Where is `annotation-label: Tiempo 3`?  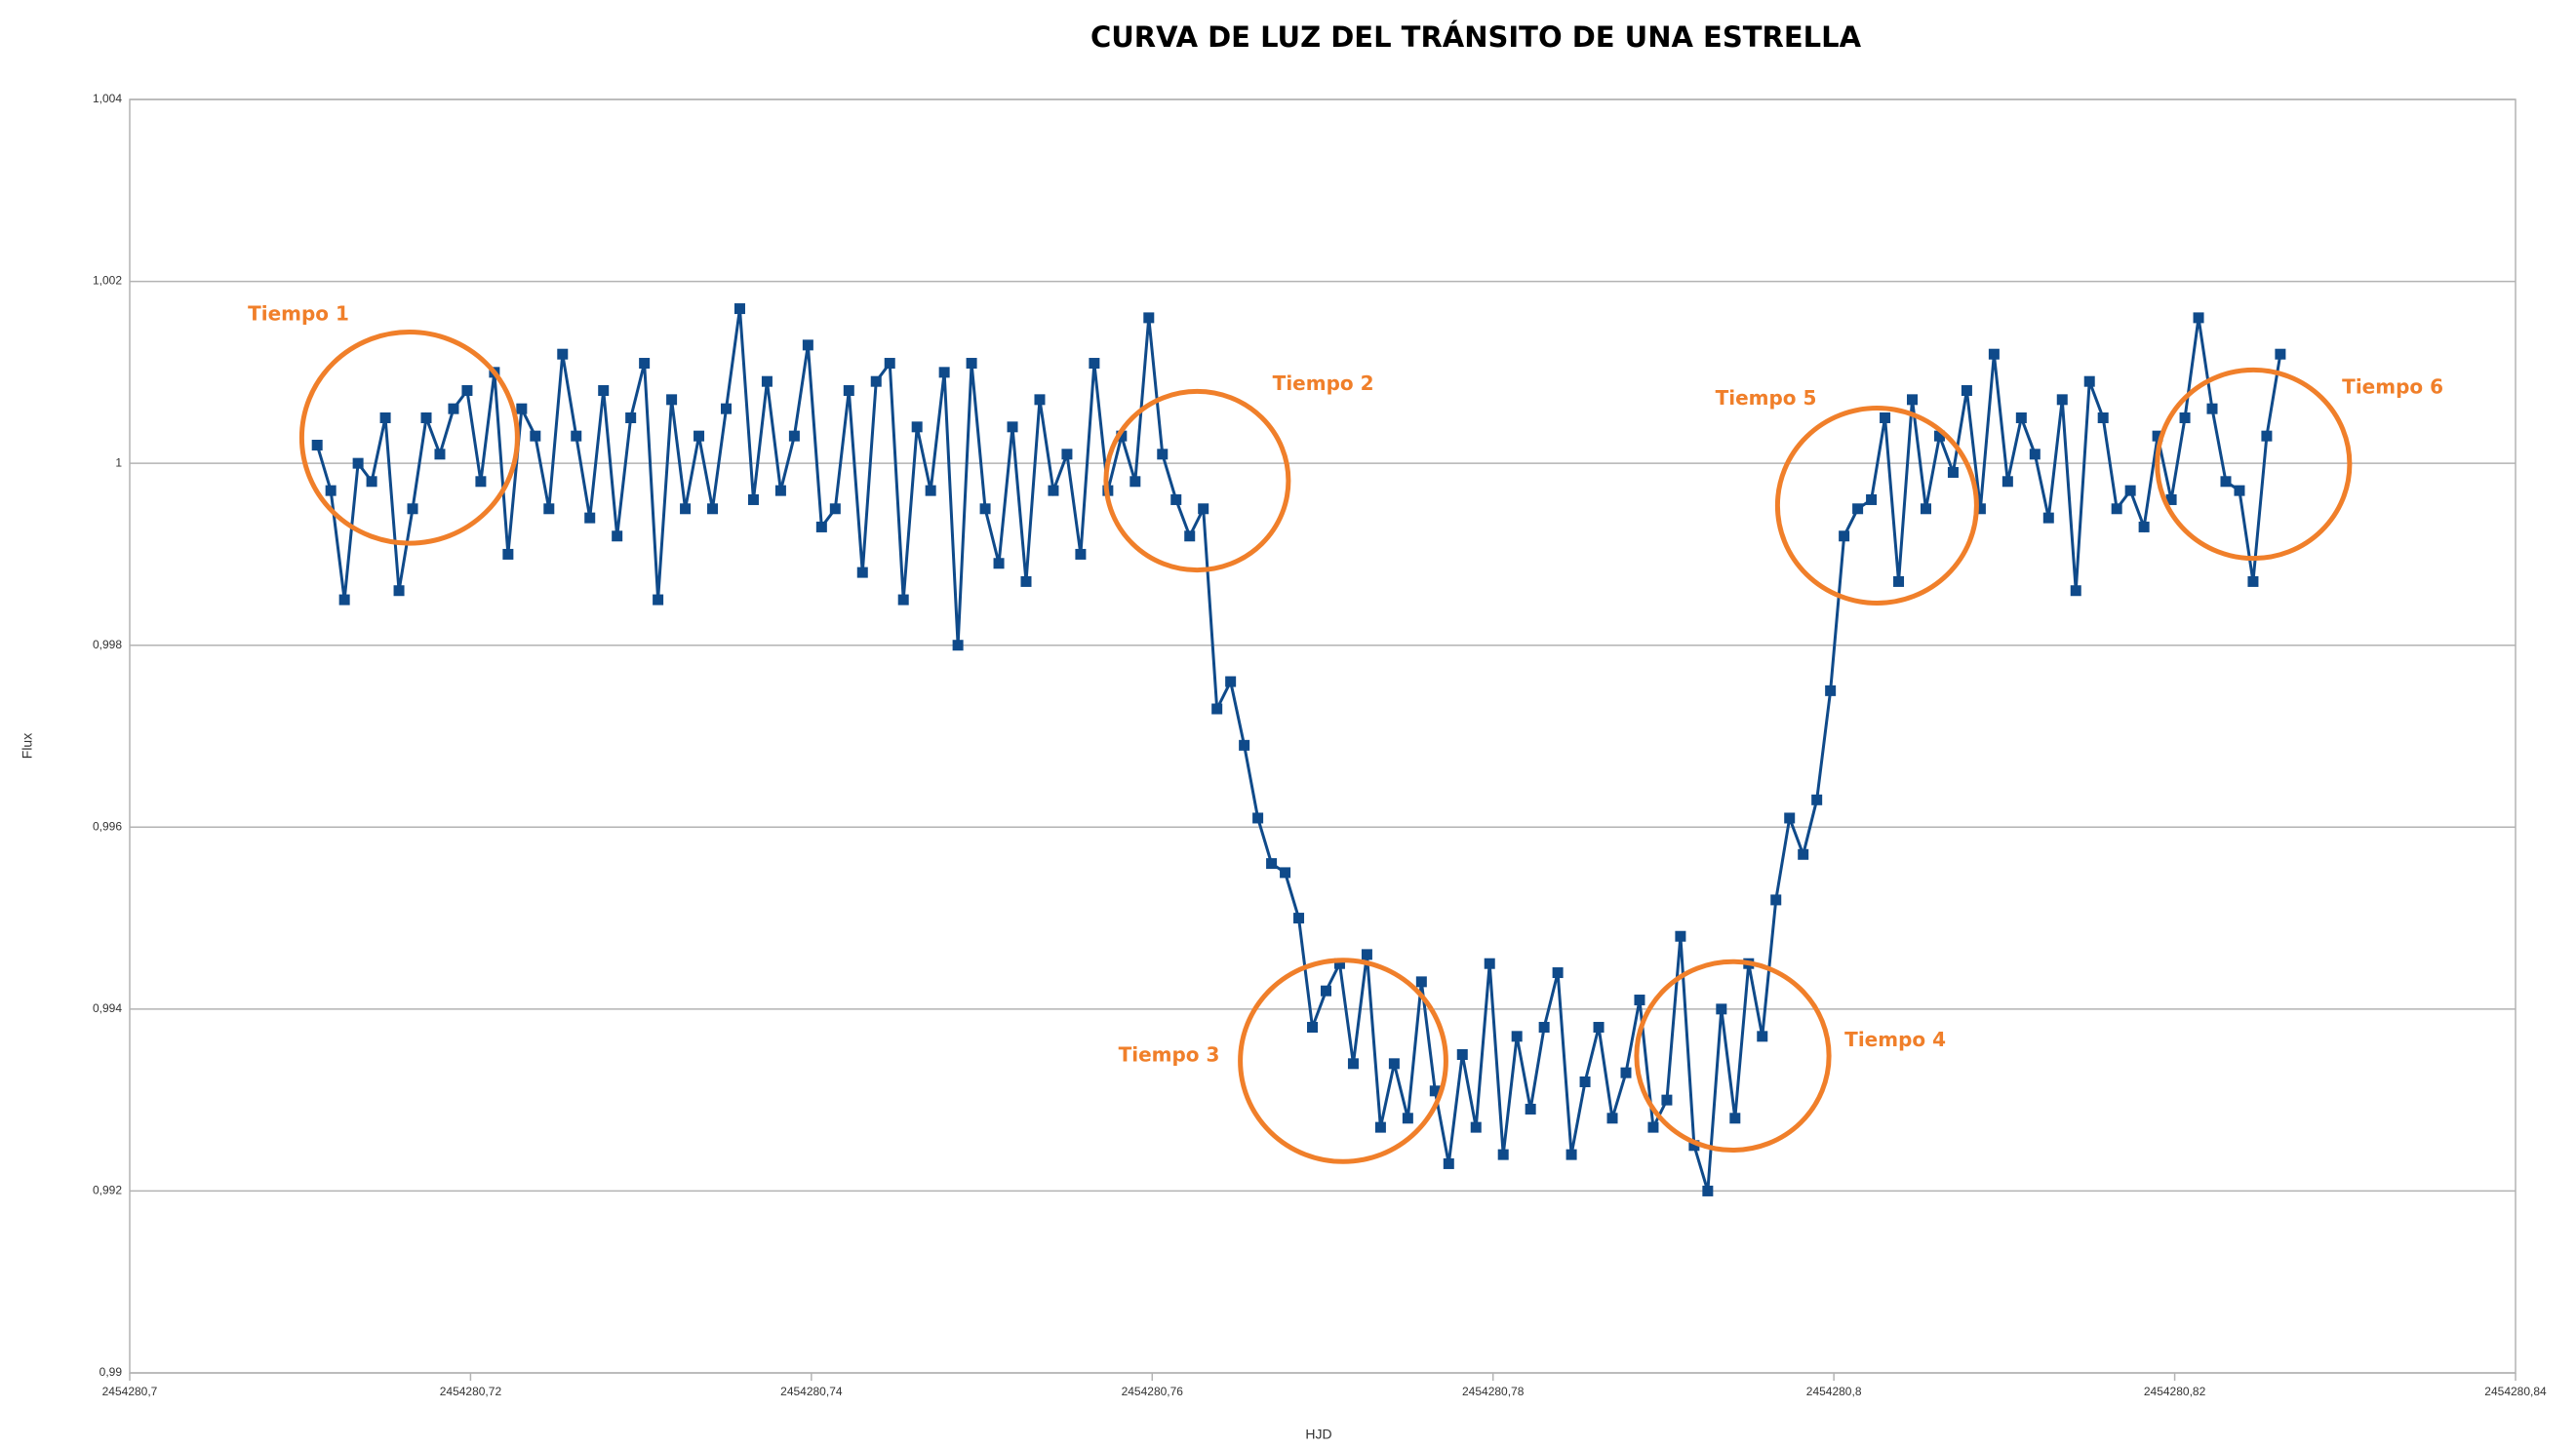
annotation-label: Tiempo 3 is located at coordinates (1169, 1054).